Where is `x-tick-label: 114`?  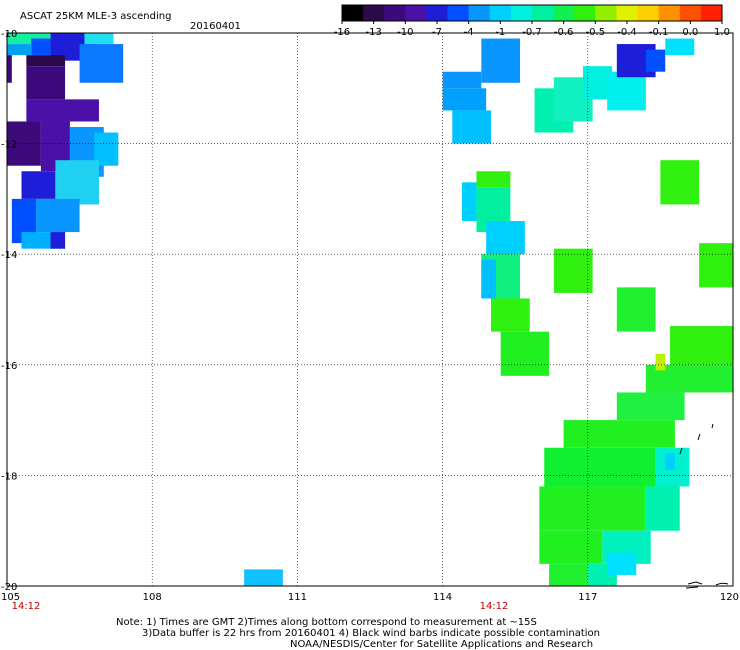
x-tick-label: 114 is located at coordinates (442, 597).